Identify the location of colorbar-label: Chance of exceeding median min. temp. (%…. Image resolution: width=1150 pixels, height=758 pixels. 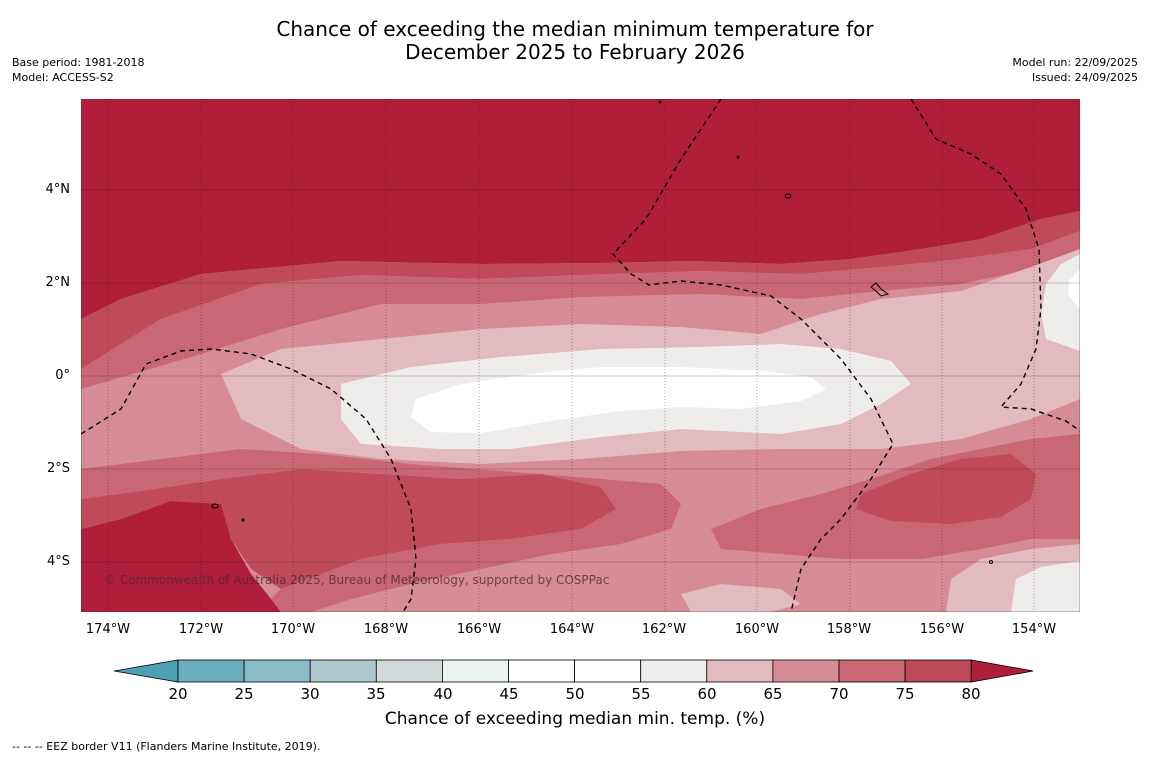
(575, 719).